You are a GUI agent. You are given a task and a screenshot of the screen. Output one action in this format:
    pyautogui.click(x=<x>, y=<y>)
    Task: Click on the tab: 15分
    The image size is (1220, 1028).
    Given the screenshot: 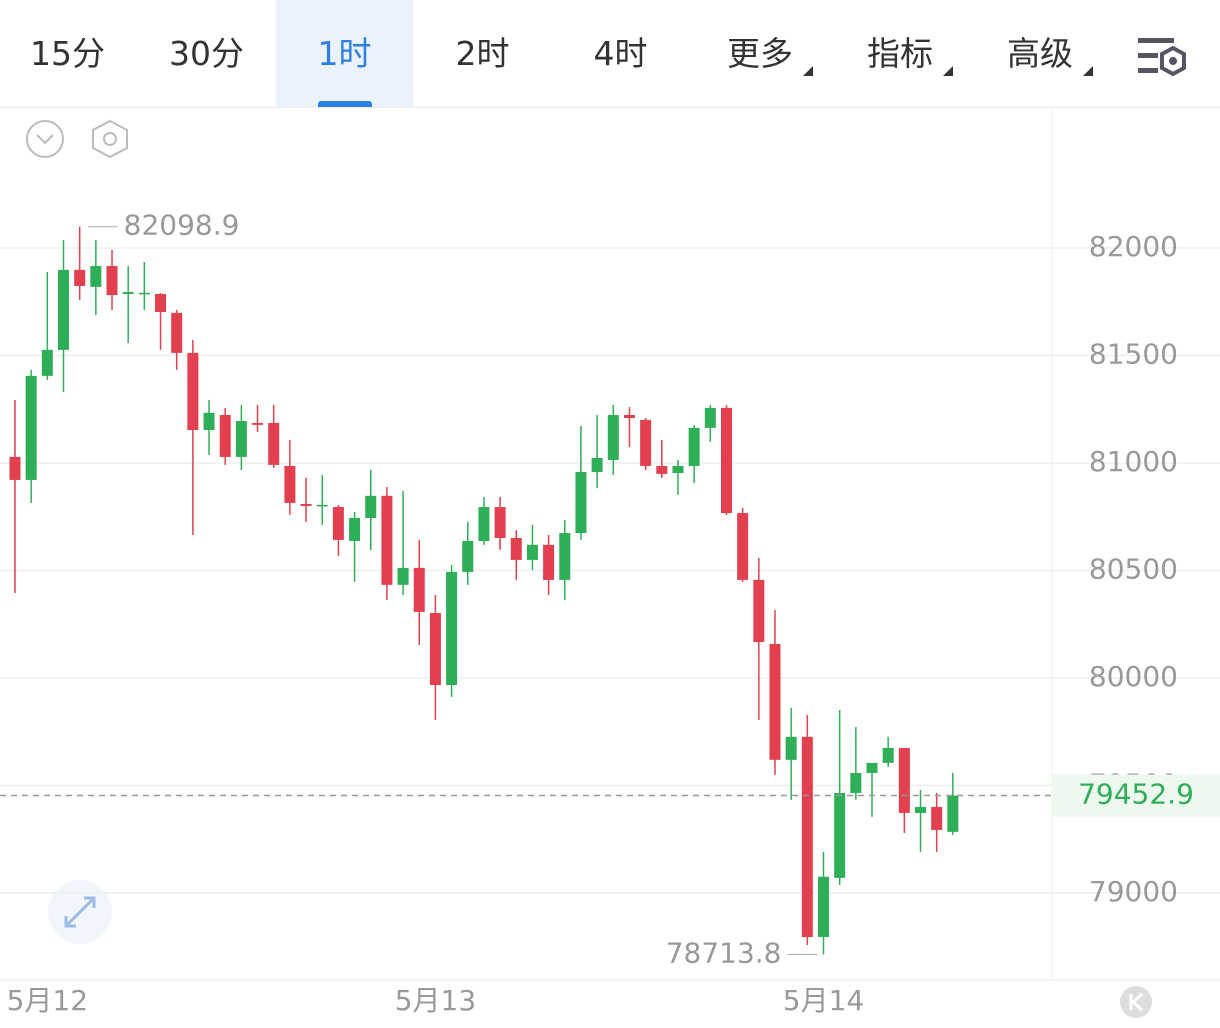 What is the action you would take?
    pyautogui.click(x=67, y=53)
    